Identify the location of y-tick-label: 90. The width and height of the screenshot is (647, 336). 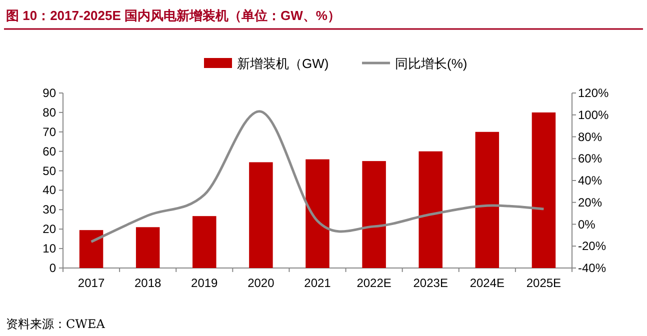
(49, 93).